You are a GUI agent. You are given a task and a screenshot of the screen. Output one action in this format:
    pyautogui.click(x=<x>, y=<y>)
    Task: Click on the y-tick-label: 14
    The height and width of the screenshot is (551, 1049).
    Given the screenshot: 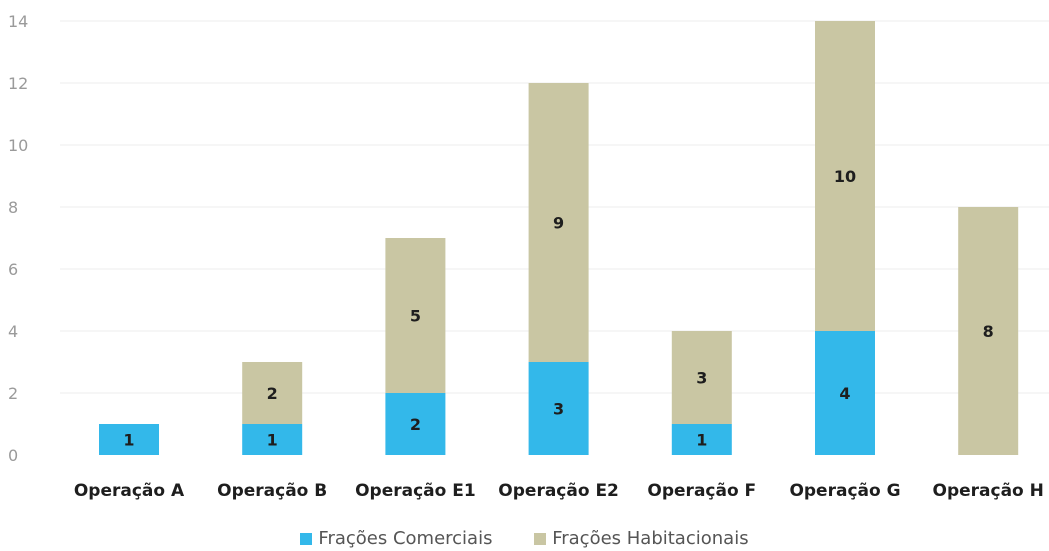 What is the action you would take?
    pyautogui.click(x=18, y=21)
    